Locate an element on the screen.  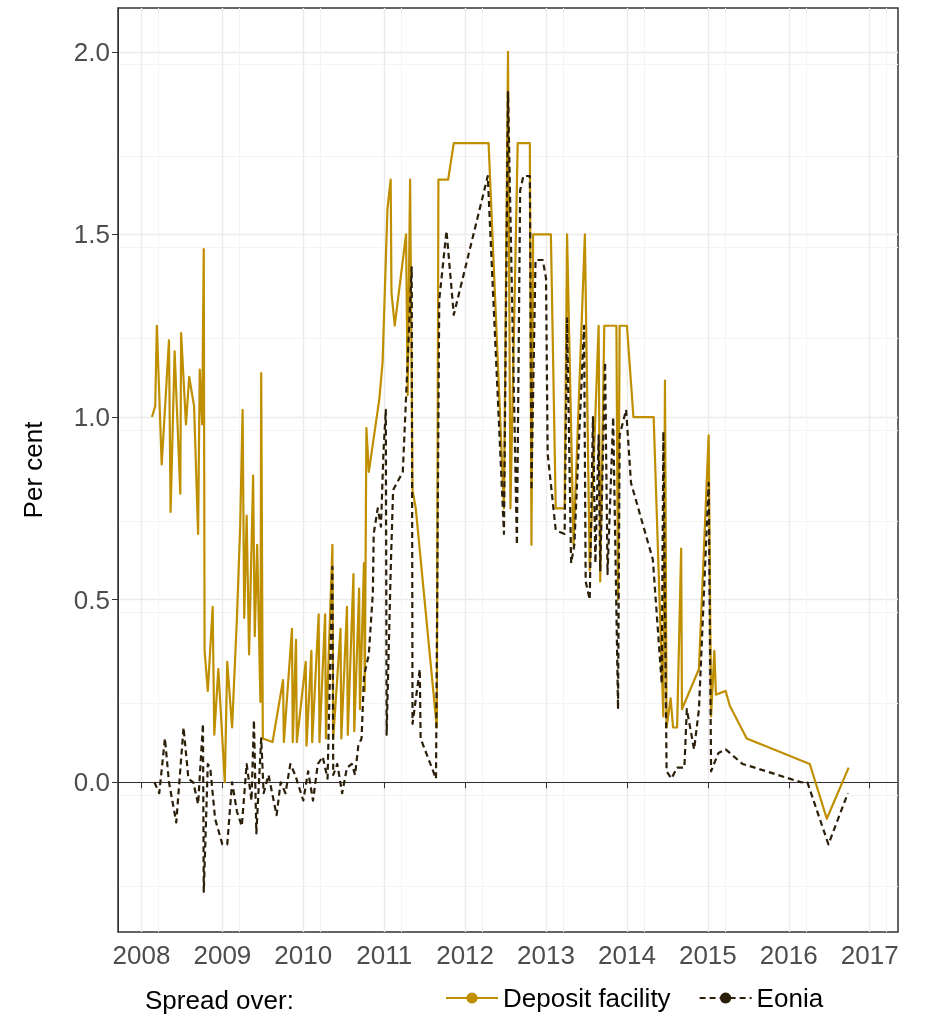
x-tick-label: 2015 is located at coordinates (707, 955).